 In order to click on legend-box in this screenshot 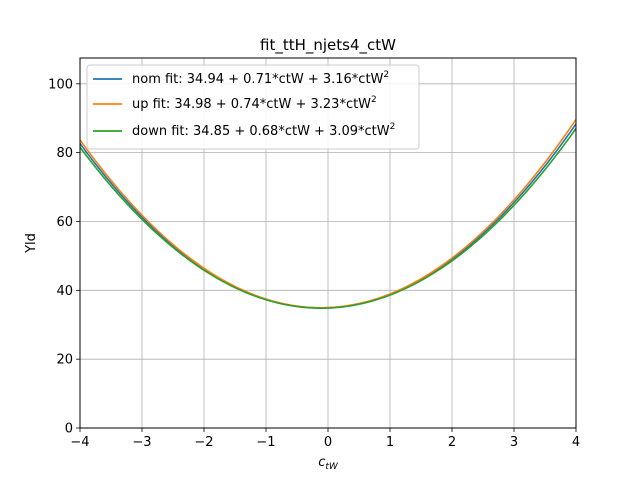, I will do `click(253, 107)`.